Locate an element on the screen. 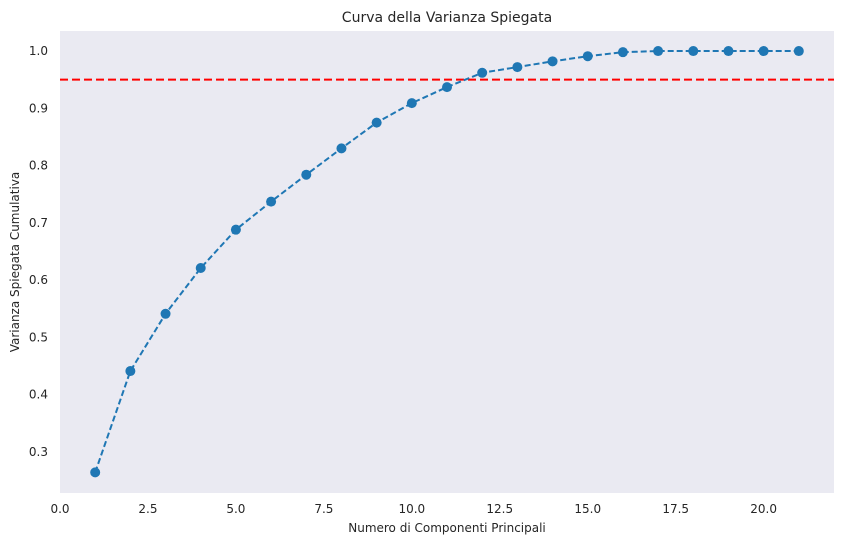 The width and height of the screenshot is (843, 545). y-axis-label: Varianza Spiegata Cumulativa is located at coordinates (15, 262).